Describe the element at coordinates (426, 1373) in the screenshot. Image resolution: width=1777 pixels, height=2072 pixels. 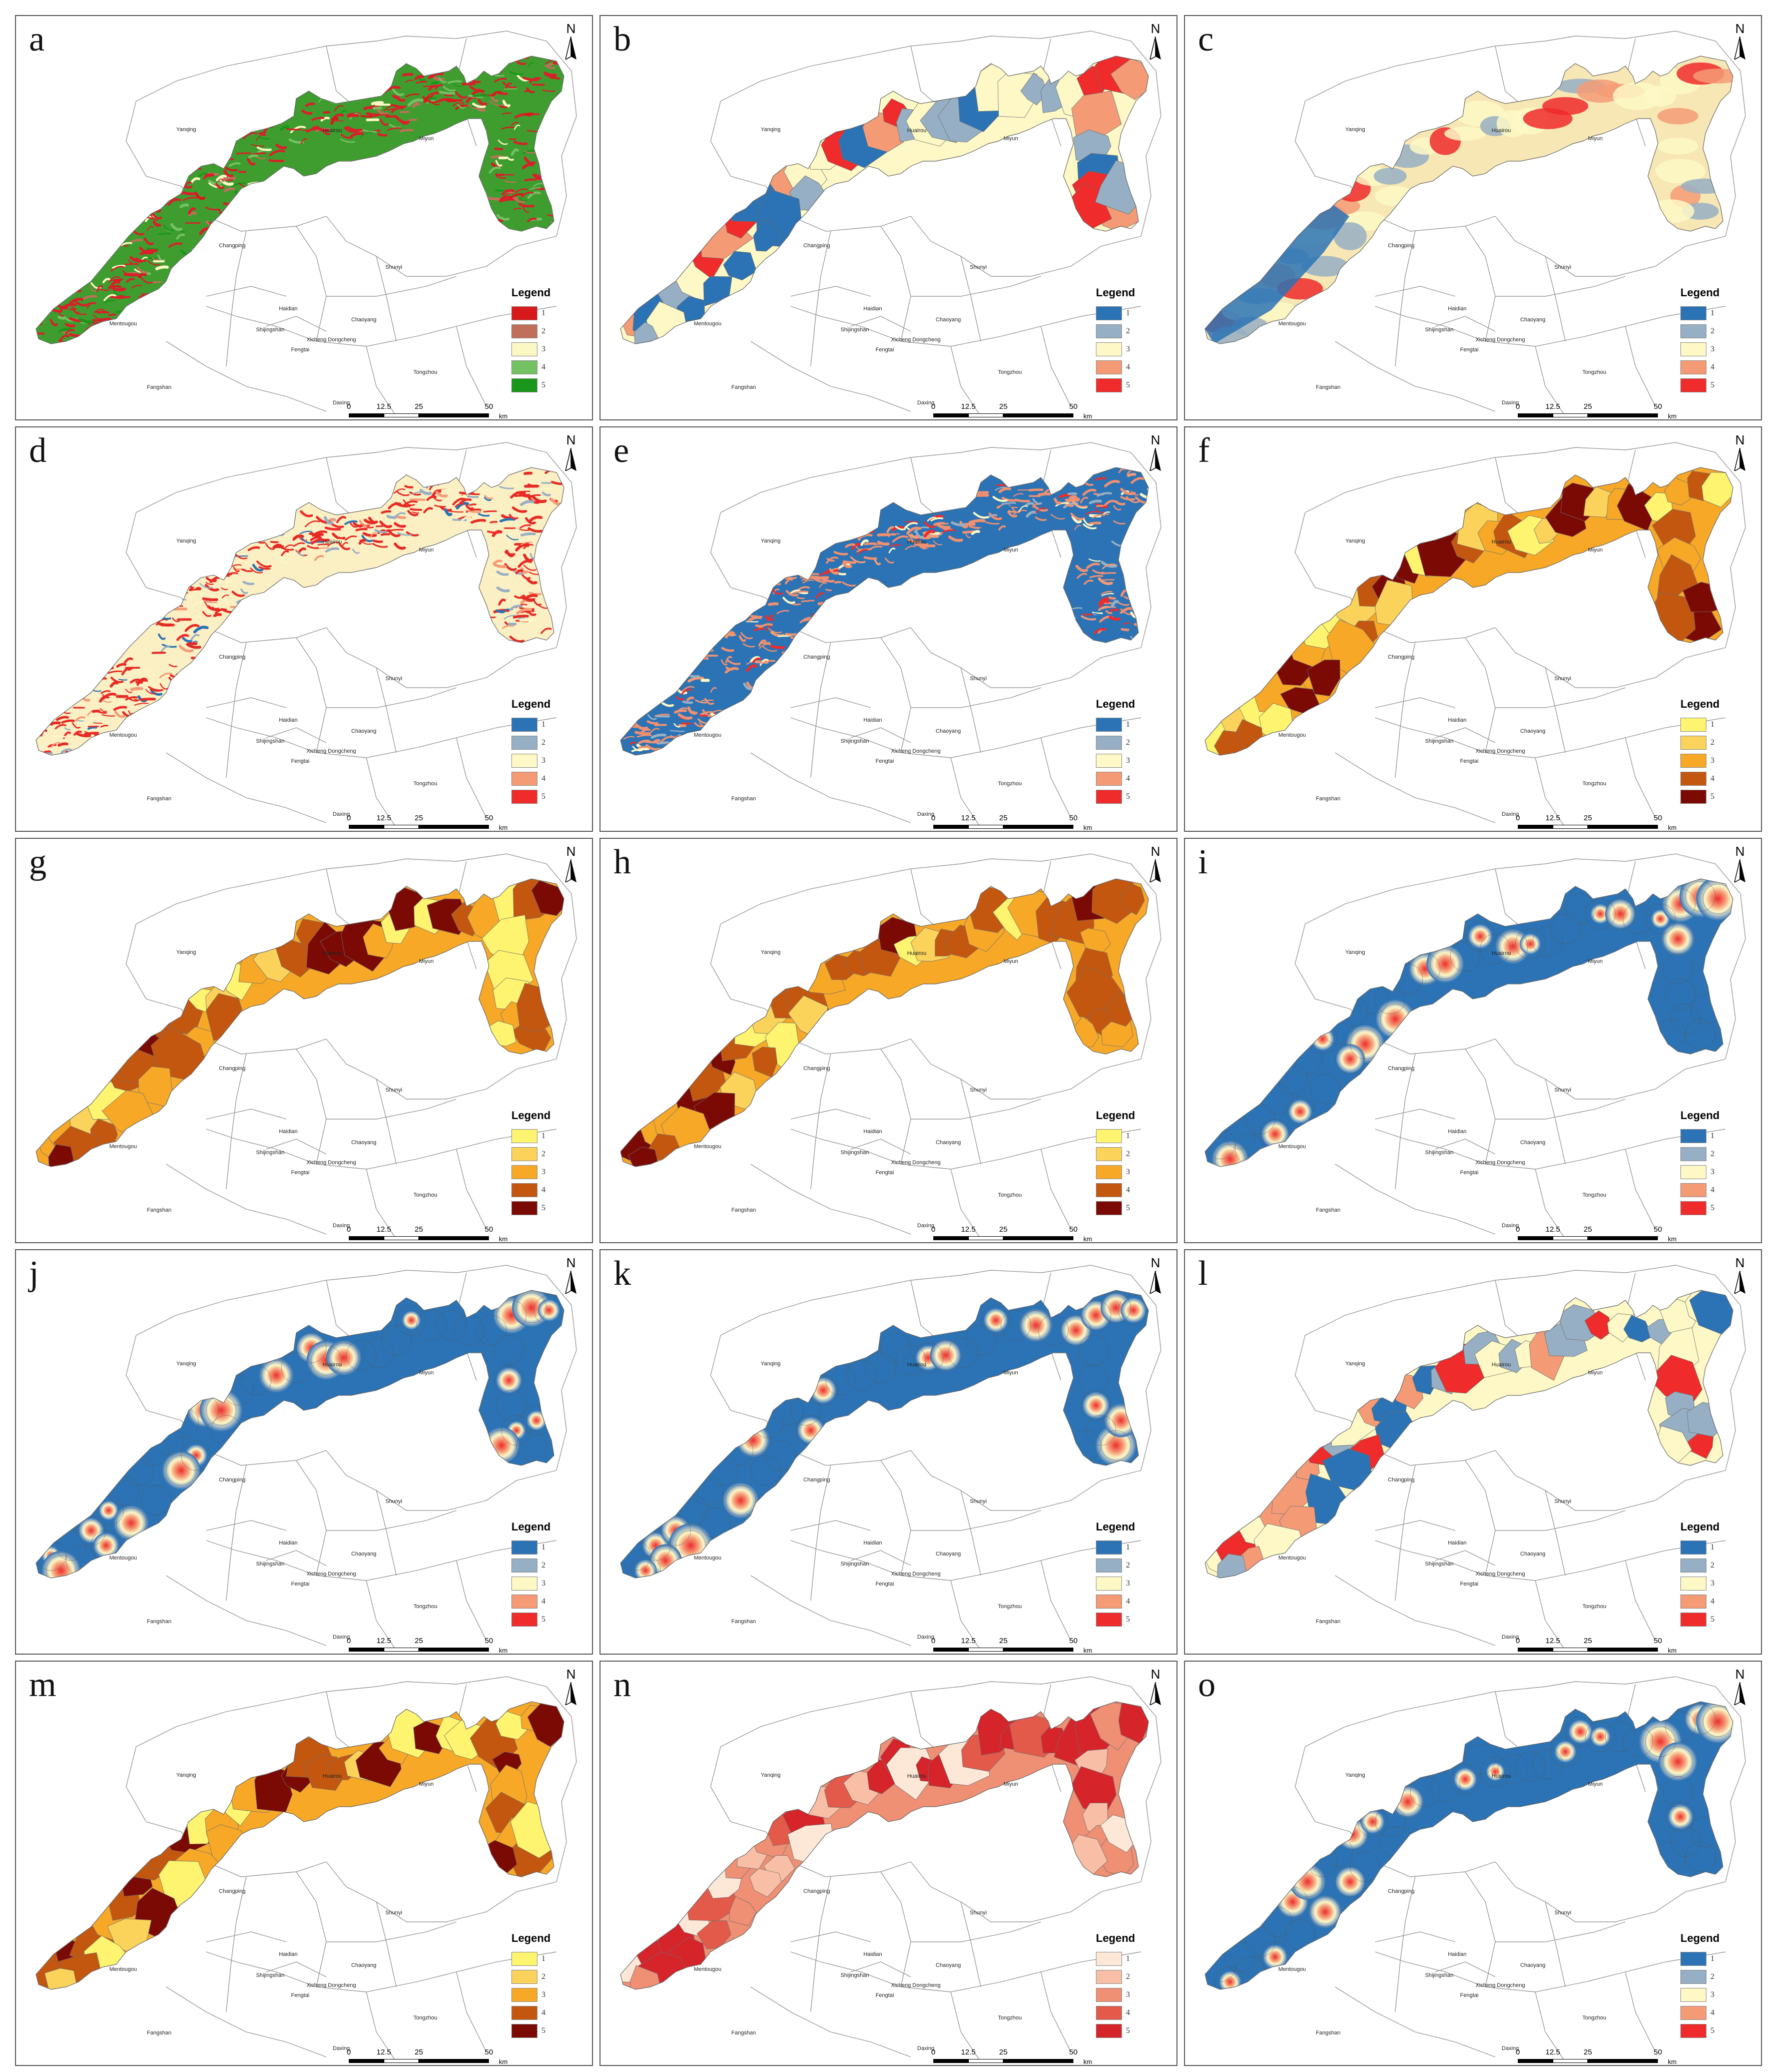
I see `place-name: Miyun` at that location.